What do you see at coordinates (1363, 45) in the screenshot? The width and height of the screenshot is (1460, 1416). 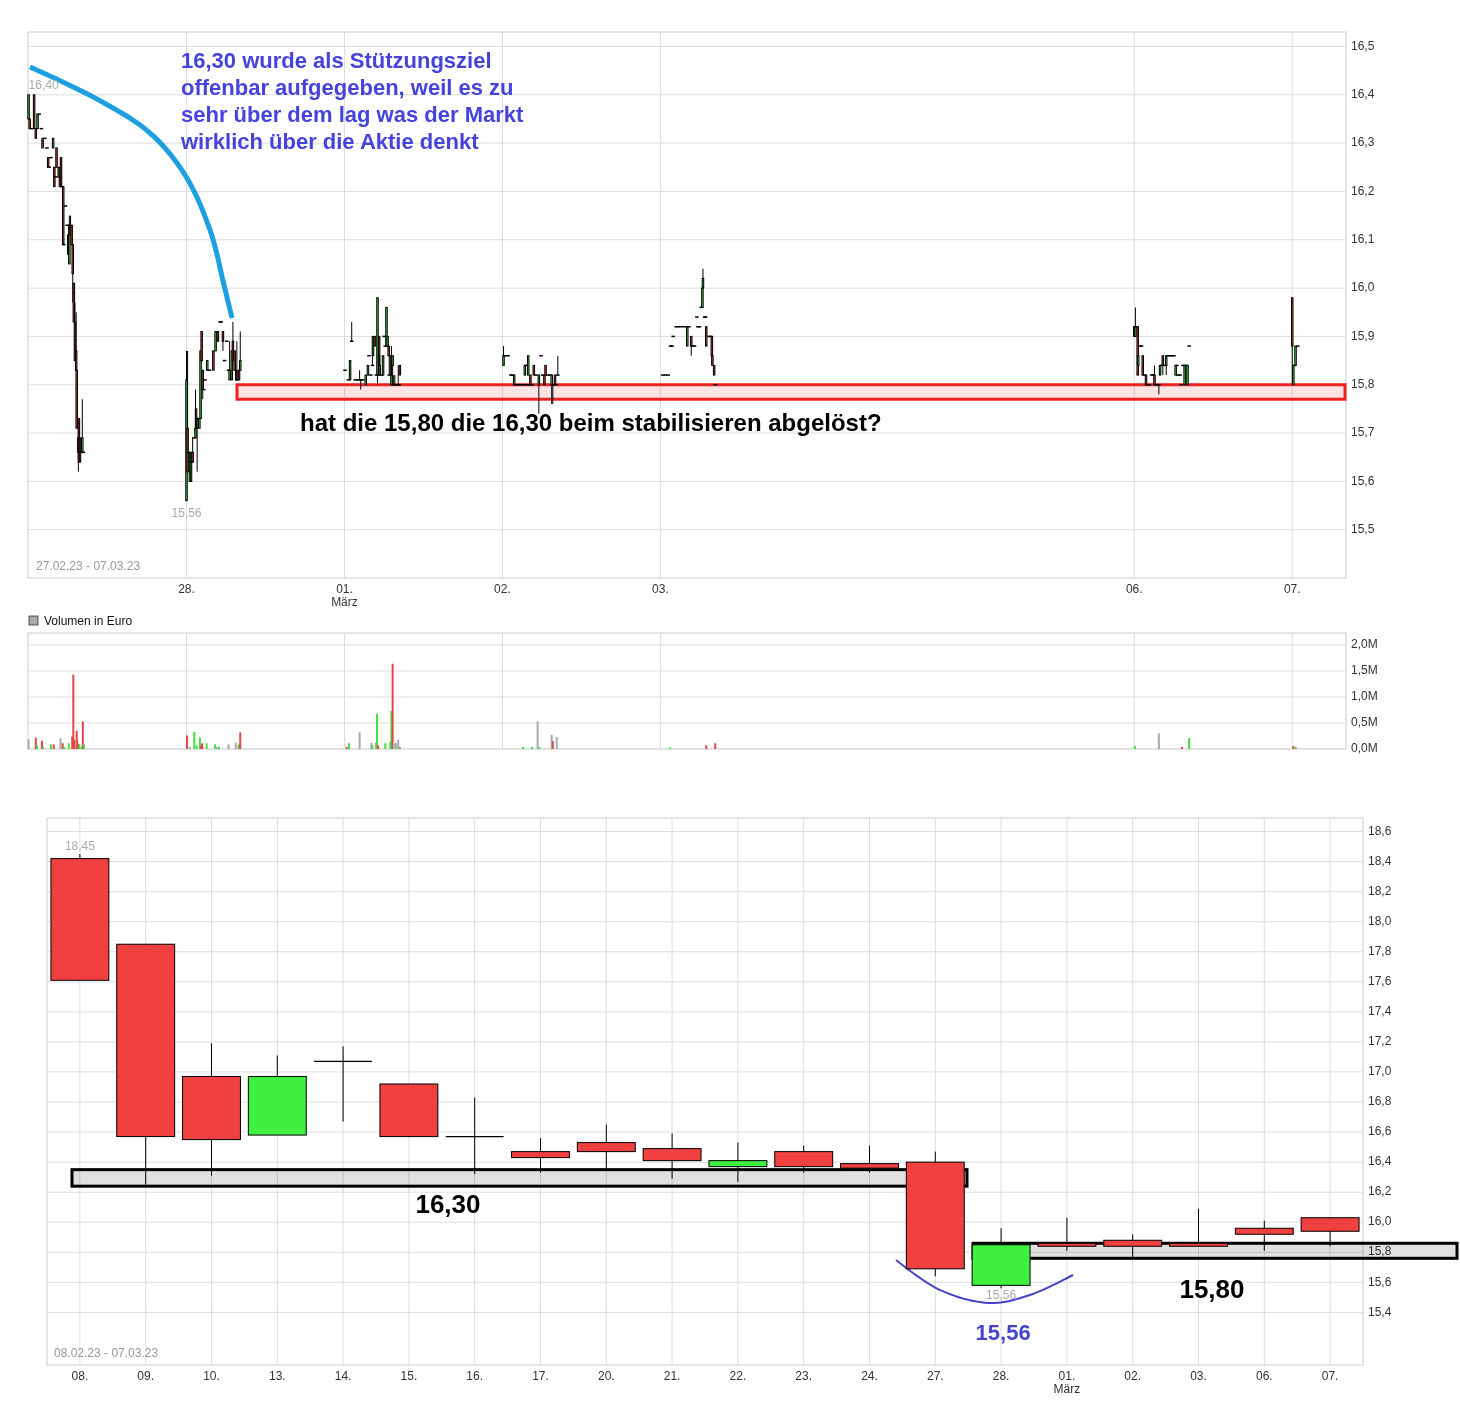 I see `y-tick-label: 16,5` at bounding box center [1363, 45].